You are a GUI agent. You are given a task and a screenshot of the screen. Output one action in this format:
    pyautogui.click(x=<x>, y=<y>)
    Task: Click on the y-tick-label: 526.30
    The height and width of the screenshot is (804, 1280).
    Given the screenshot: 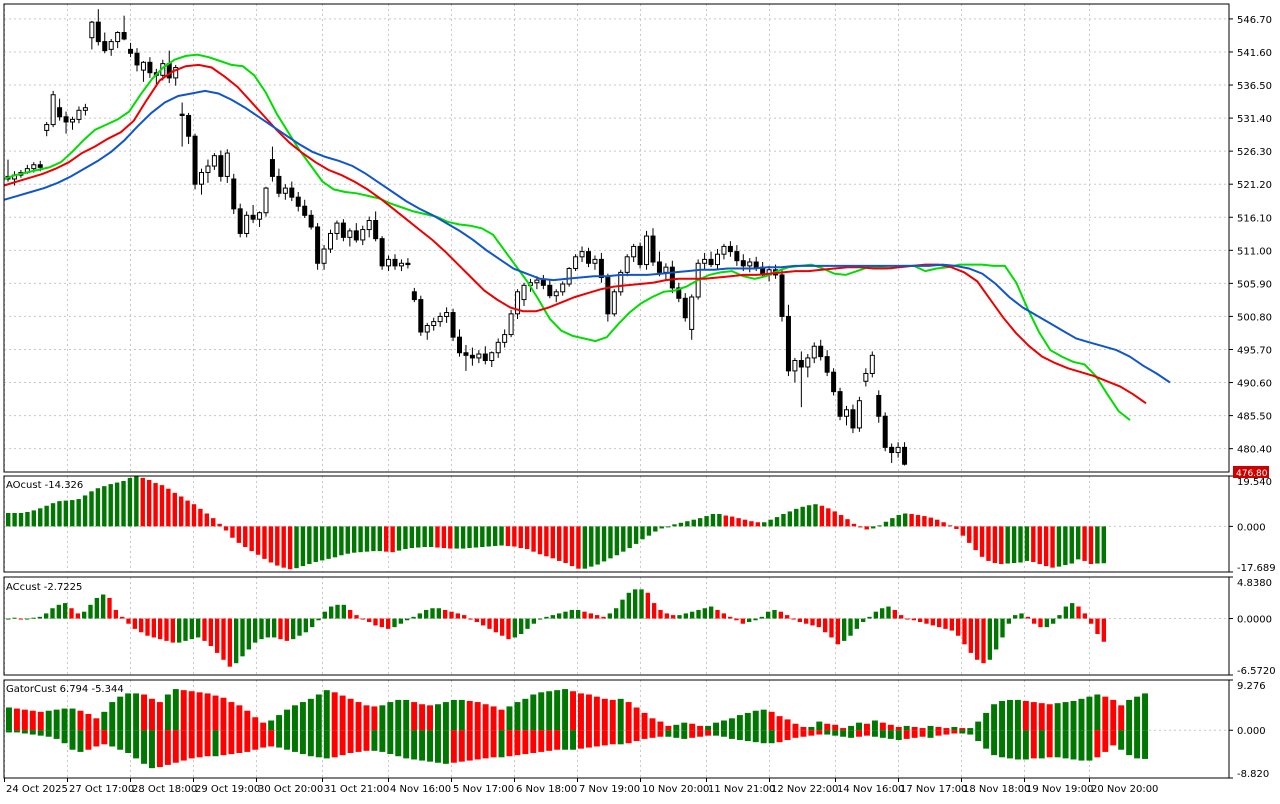 What is the action you would take?
    pyautogui.click(x=1254, y=152)
    